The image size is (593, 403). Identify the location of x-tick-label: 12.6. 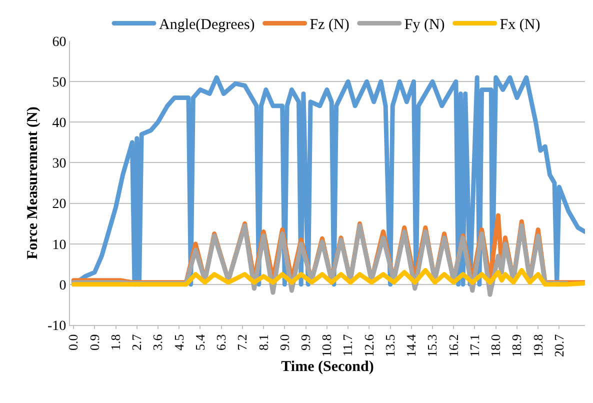
(368, 345).